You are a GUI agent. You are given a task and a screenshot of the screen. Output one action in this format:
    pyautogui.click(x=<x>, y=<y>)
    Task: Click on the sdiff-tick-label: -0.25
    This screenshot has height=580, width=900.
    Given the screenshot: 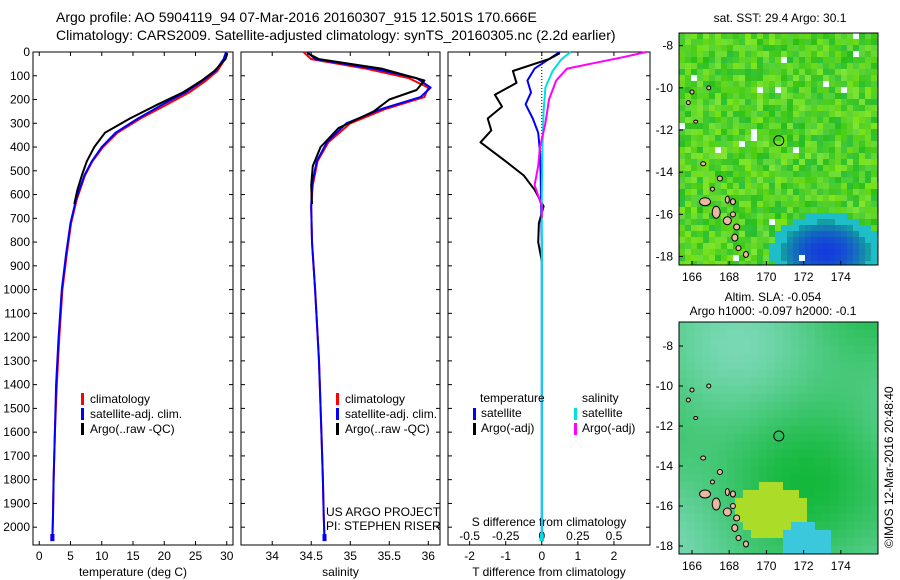 What is the action you would take?
    pyautogui.click(x=506, y=536)
    